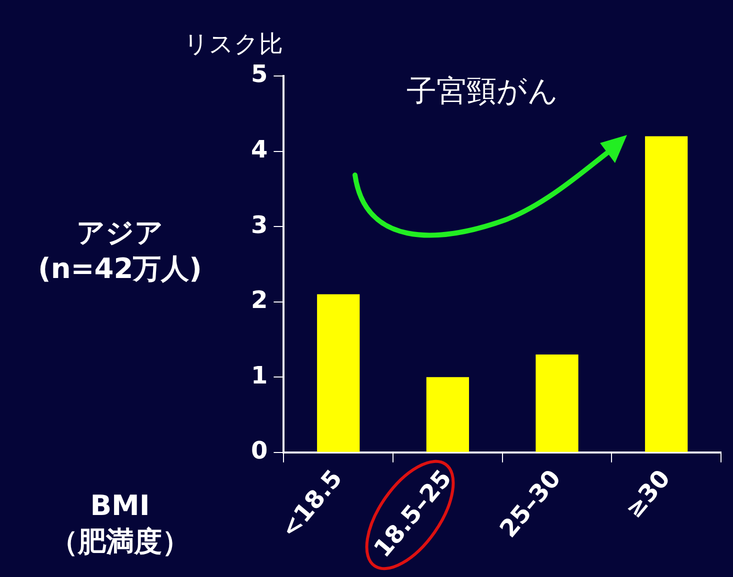 Image resolution: width=733 pixels, height=577 pixels. What do you see at coordinates (482, 91) in the screenshot?
I see `chart-title: 子宮頸がん` at bounding box center [482, 91].